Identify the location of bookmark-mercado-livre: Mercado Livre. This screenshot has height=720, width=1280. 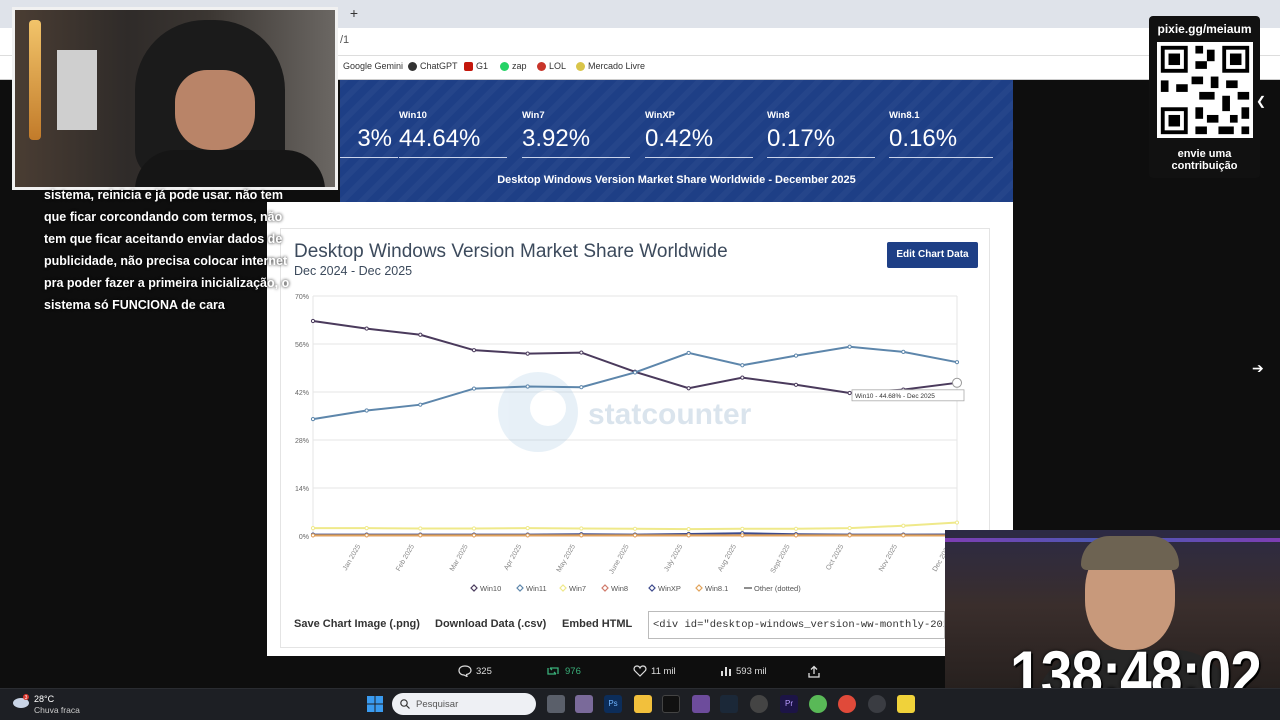
(610, 66).